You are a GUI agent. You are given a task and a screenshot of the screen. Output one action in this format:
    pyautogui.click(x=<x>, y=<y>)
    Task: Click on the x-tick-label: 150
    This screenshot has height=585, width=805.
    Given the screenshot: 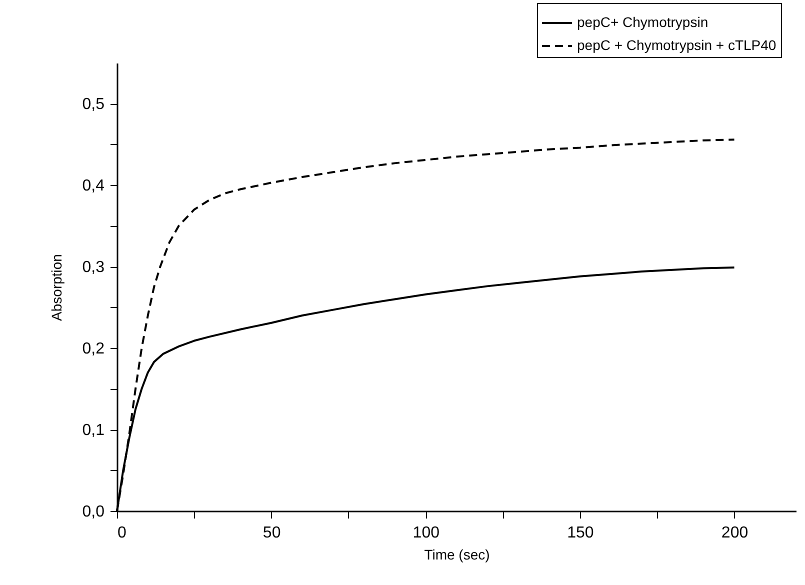 What is the action you would take?
    pyautogui.click(x=580, y=533)
    